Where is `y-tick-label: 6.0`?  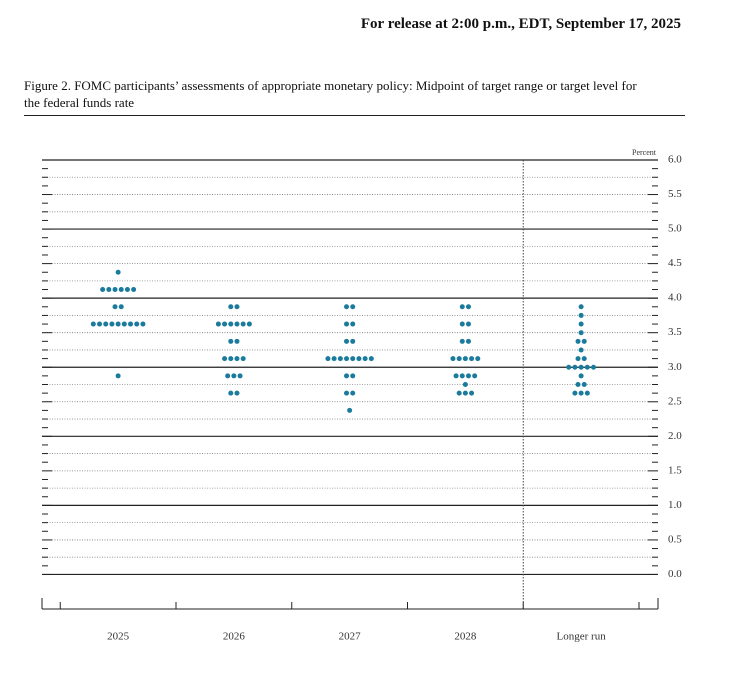 y-tick-label: 6.0 is located at coordinates (675, 160).